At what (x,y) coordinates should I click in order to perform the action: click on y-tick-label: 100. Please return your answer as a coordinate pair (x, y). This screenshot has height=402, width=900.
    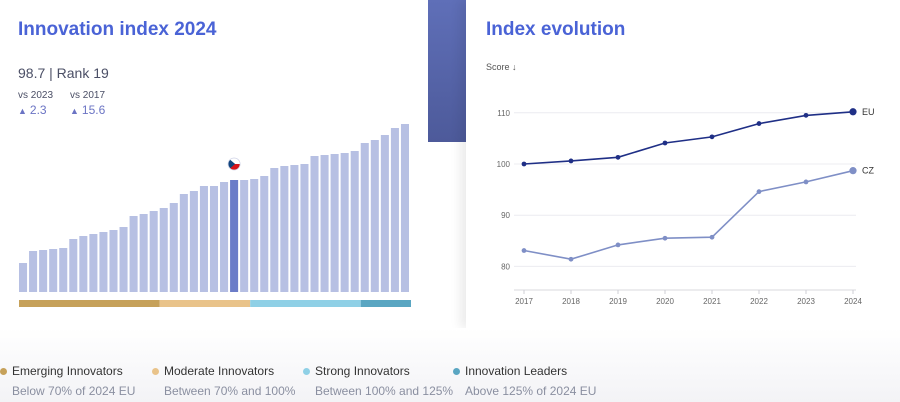
    Looking at the image, I should click on (504, 164).